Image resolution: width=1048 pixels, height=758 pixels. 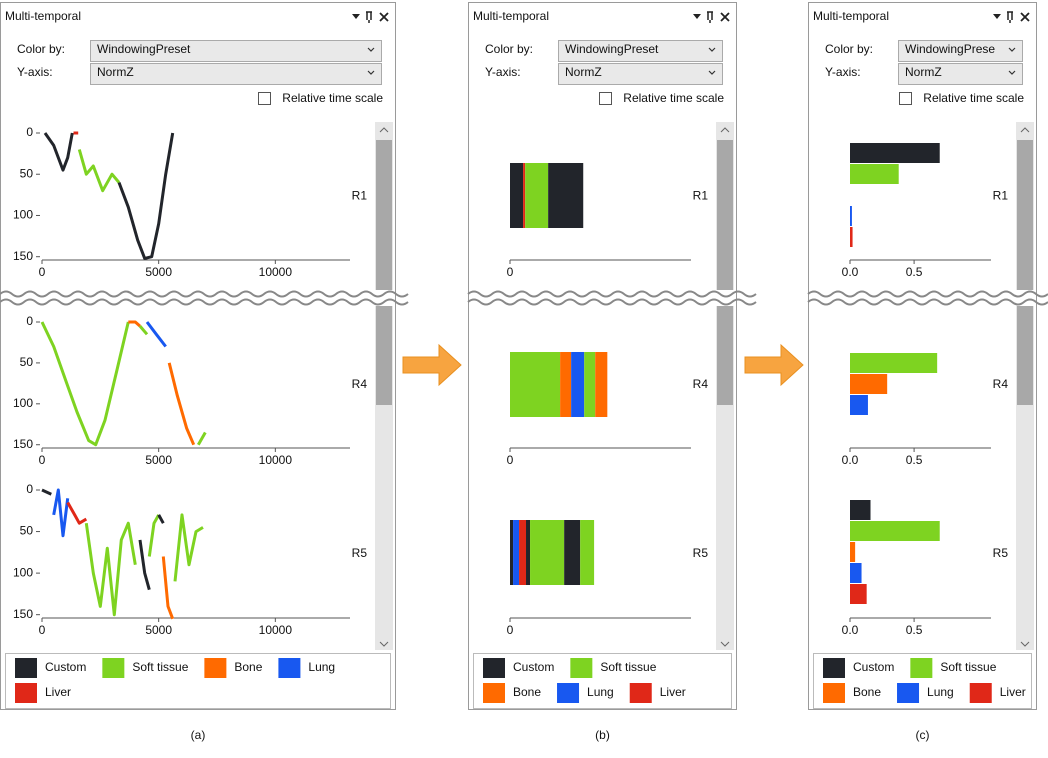 What do you see at coordinates (602, 681) in the screenshot?
I see `legend-box` at bounding box center [602, 681].